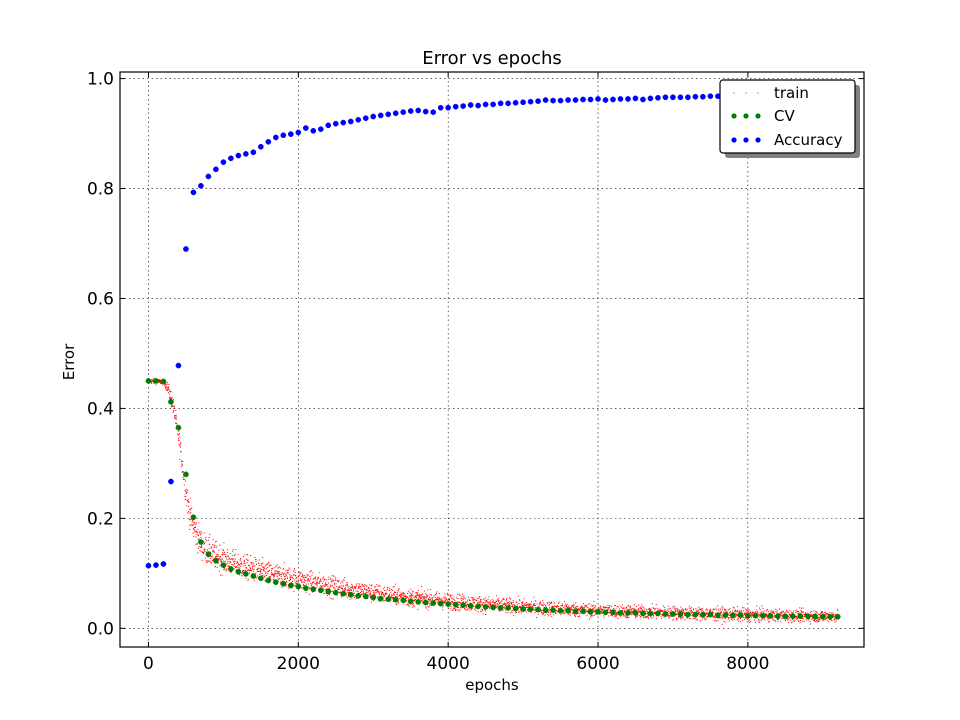 Image resolution: width=960 pixels, height=720 pixels. Describe the element at coordinates (758, 116) in the screenshot. I see `legend-cv-dot` at that location.